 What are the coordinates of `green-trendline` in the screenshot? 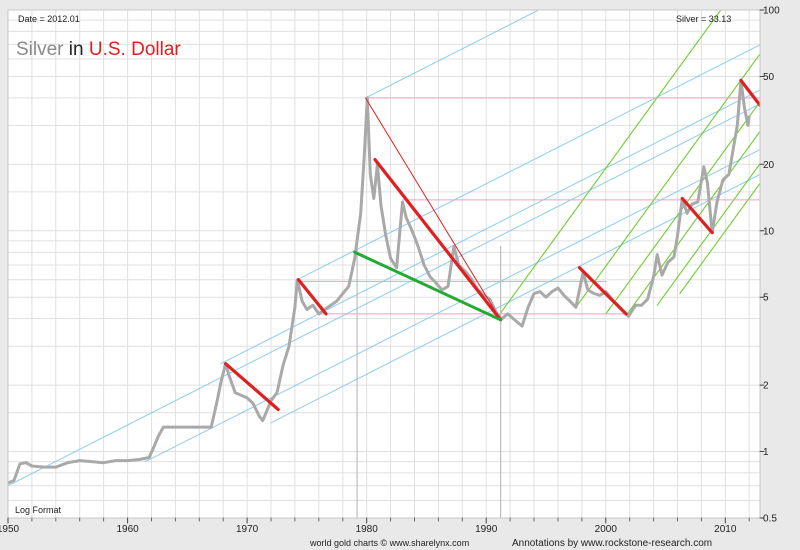 It's located at (428, 286).